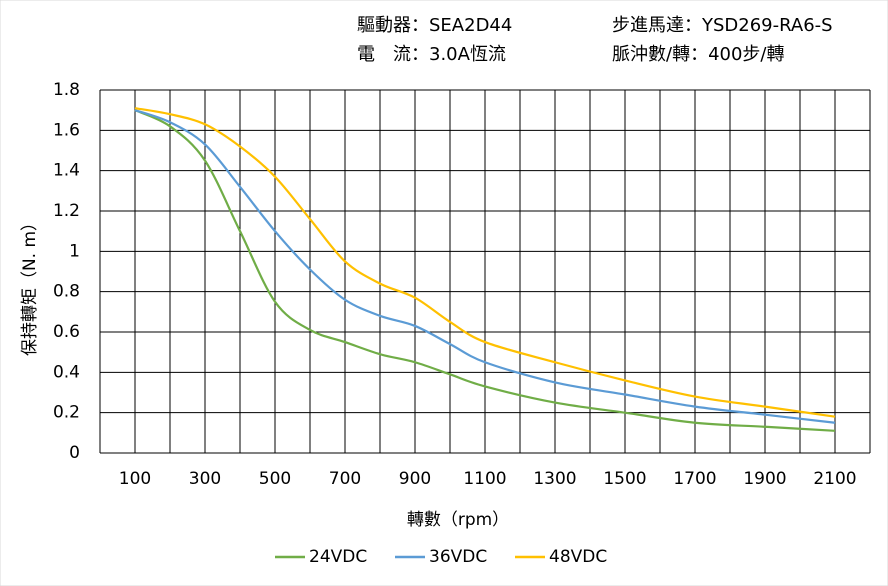 The width and height of the screenshot is (888, 586). I want to click on y-tick-label: 0.8, so click(66, 292).